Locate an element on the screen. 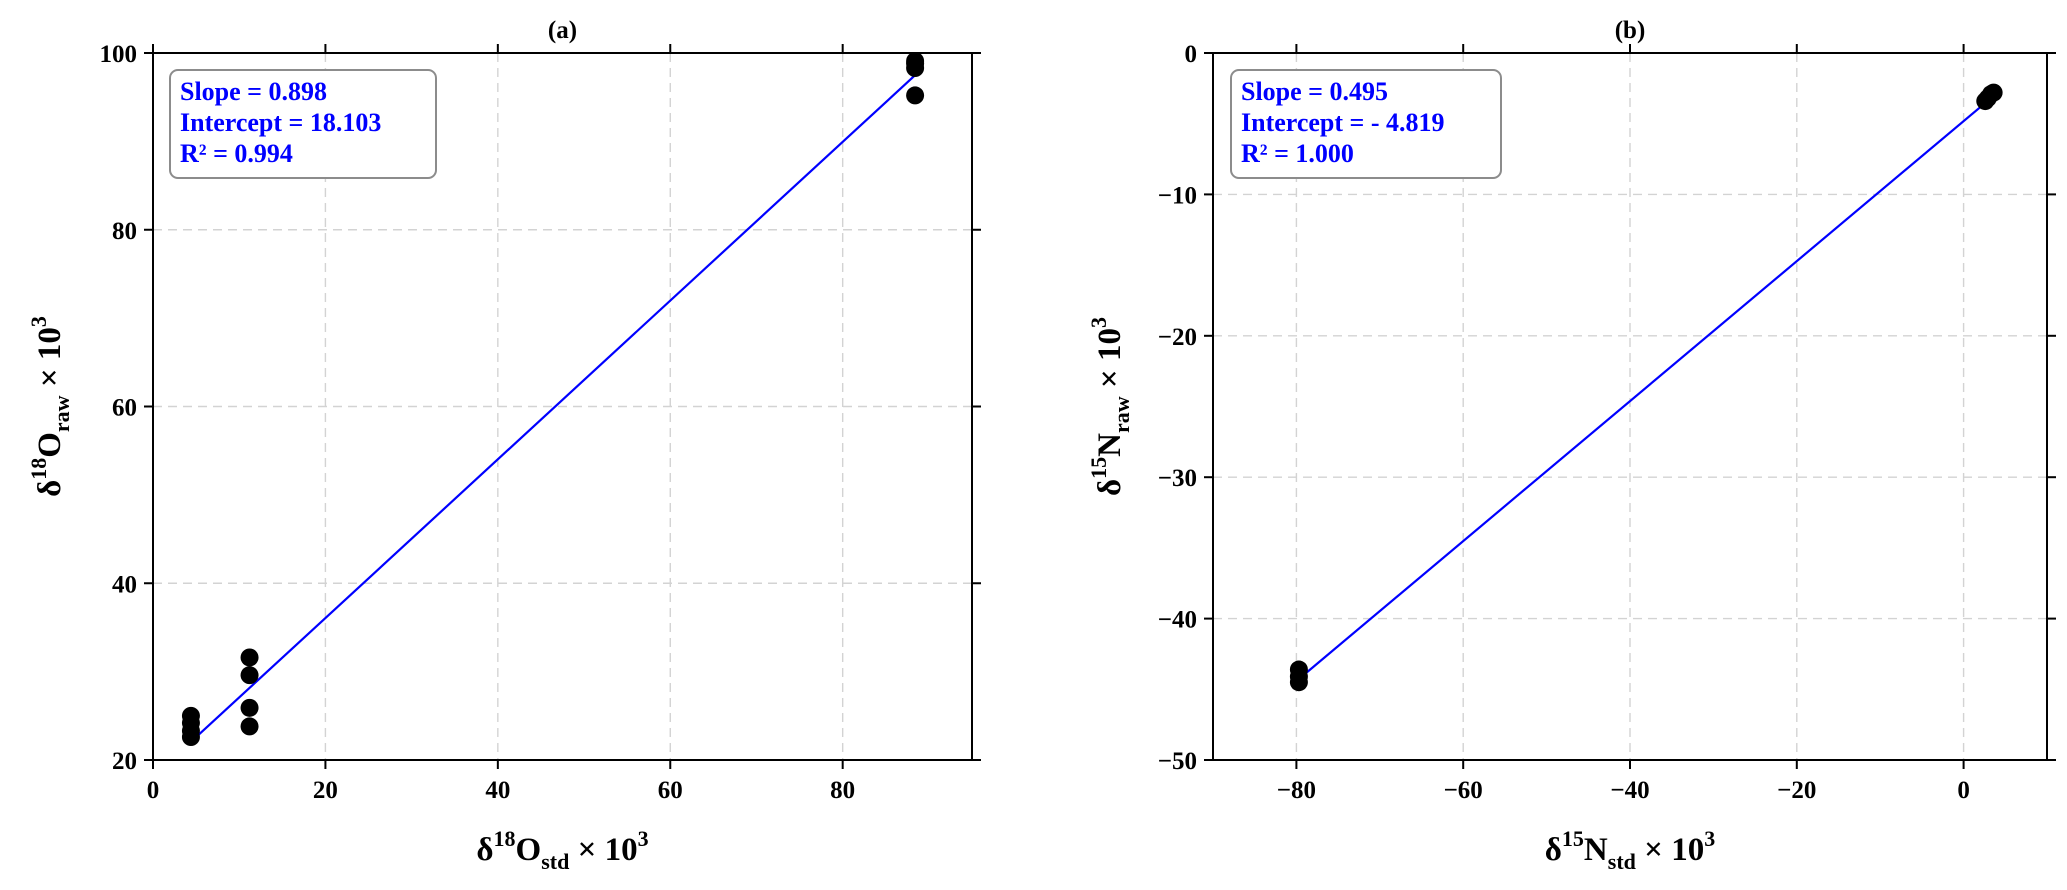 The height and width of the screenshot is (890, 2067). chart-title: (a) is located at coordinates (562, 30).